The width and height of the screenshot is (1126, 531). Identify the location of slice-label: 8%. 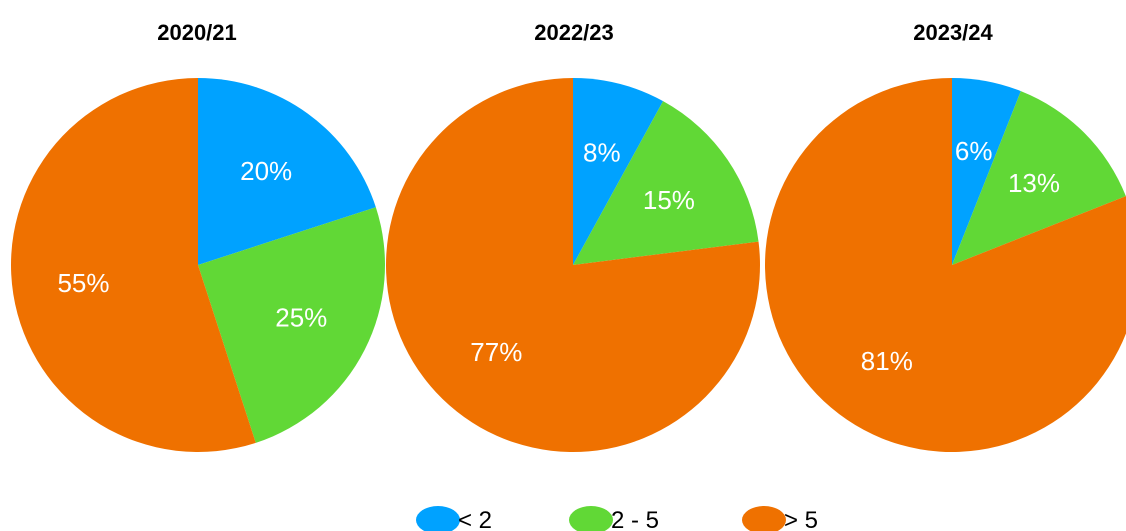
(602, 153).